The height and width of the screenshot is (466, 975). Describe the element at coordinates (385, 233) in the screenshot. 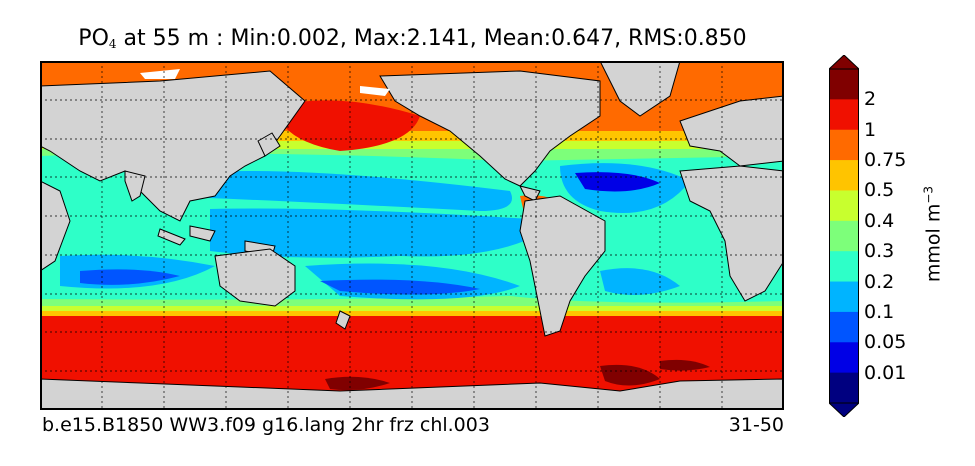

I see `tropical-pacific-low` at that location.